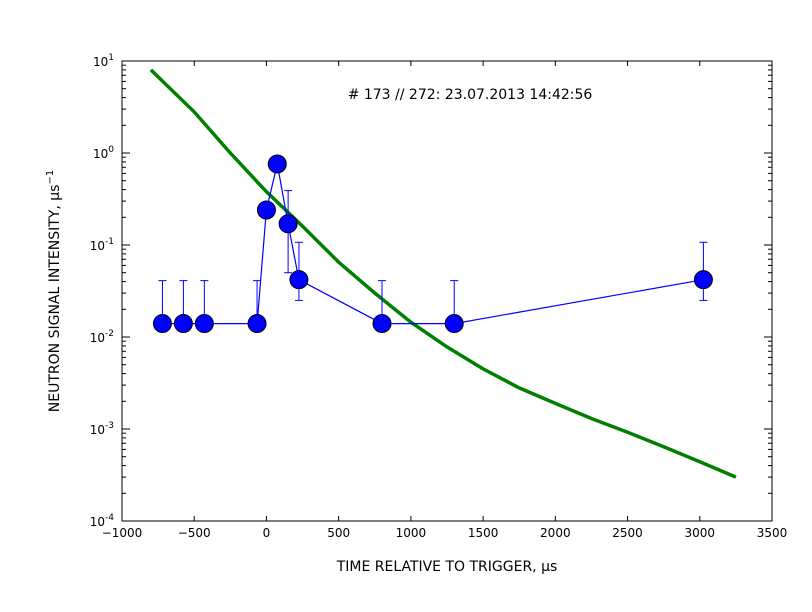 Image resolution: width=812 pixels, height=612 pixels. Describe the element at coordinates (102, 337) in the screenshot. I see `y-tick-label: 10⁻²` at that location.